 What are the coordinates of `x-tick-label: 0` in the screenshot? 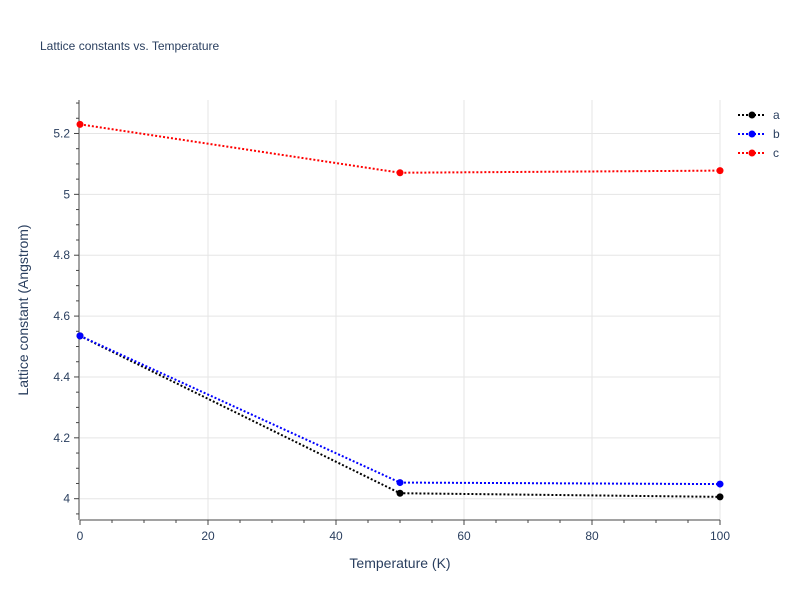 It's located at (80, 536).